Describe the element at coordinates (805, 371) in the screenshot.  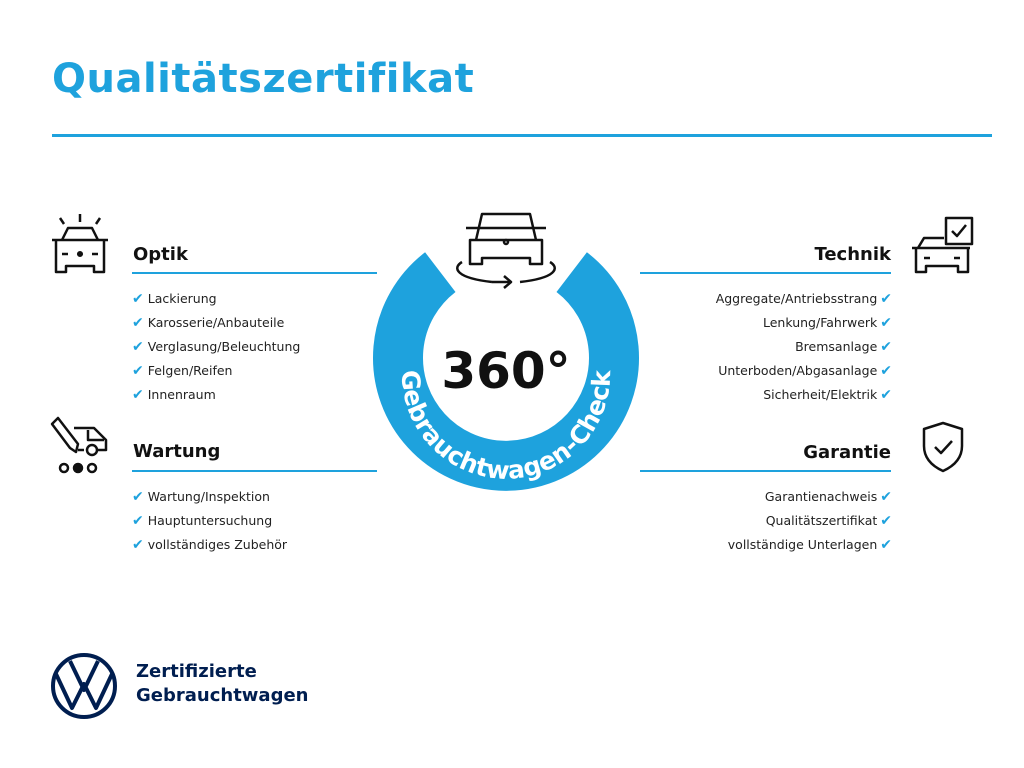
I see `list-item: Unterboden/Abgasanlage ✔` at that location.